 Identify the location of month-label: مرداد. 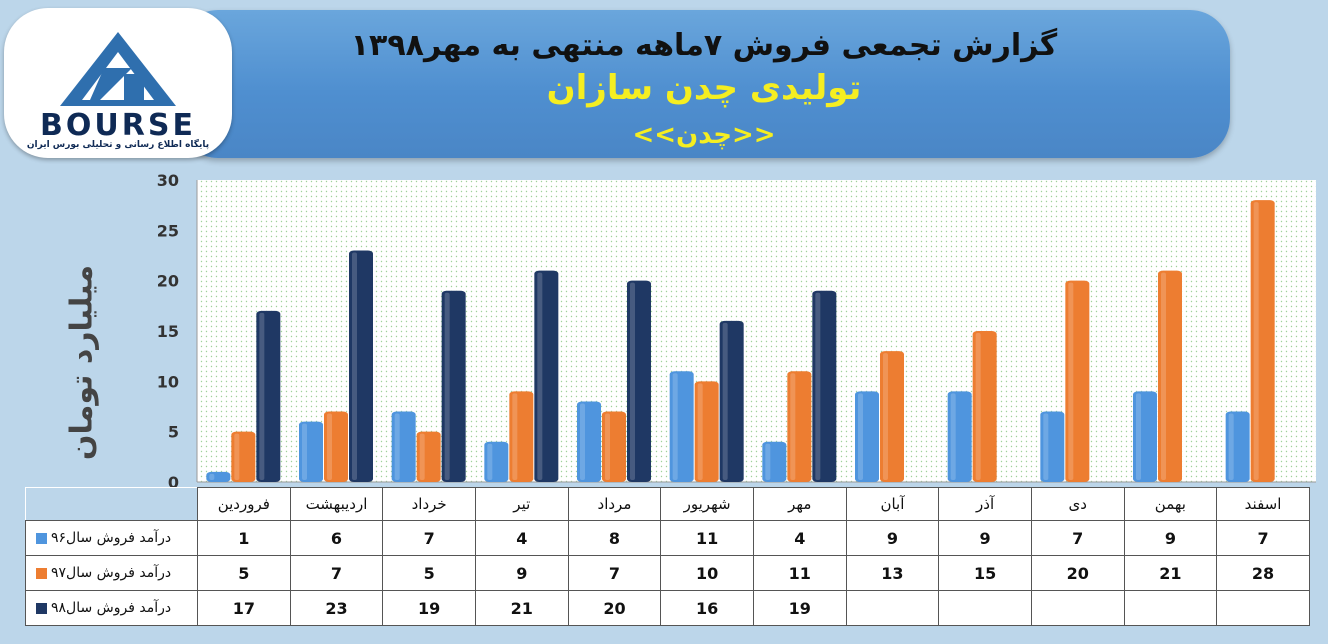
(614, 504).